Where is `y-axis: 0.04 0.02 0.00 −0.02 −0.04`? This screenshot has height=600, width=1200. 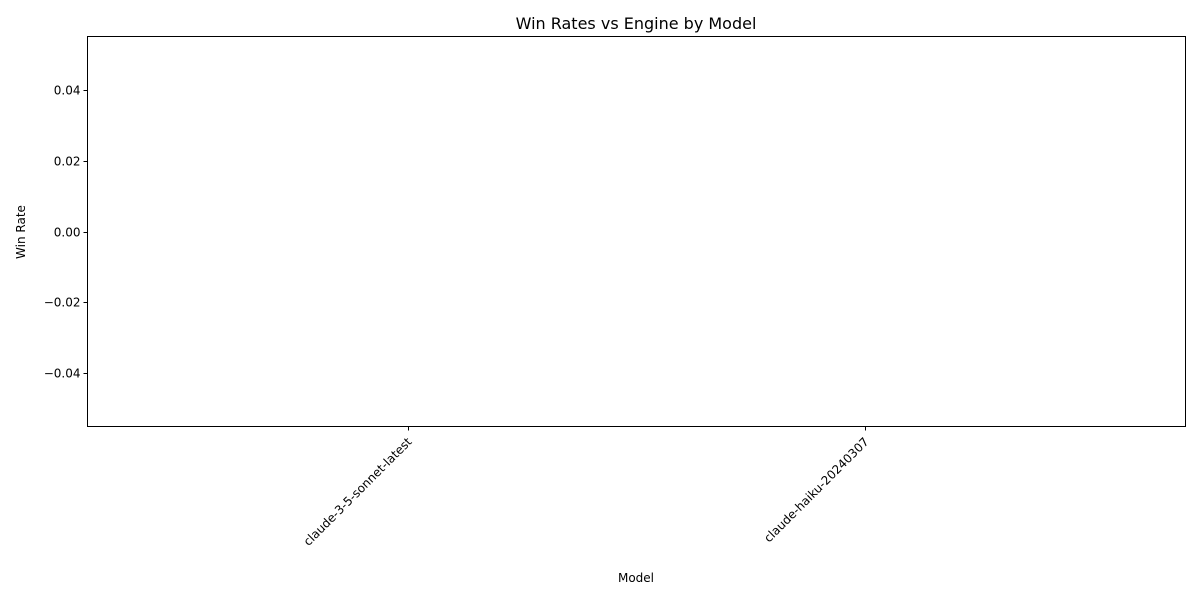 y-axis: 0.04 0.02 0.00 −0.02 −0.04 is located at coordinates (66, 232).